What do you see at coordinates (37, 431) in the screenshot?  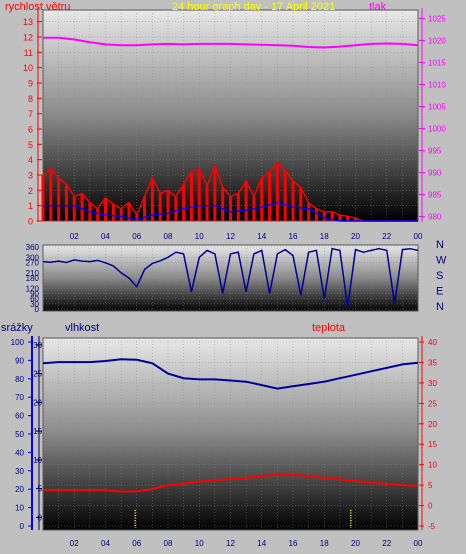 I see `humidity-tick-label: 15` at bounding box center [37, 431].